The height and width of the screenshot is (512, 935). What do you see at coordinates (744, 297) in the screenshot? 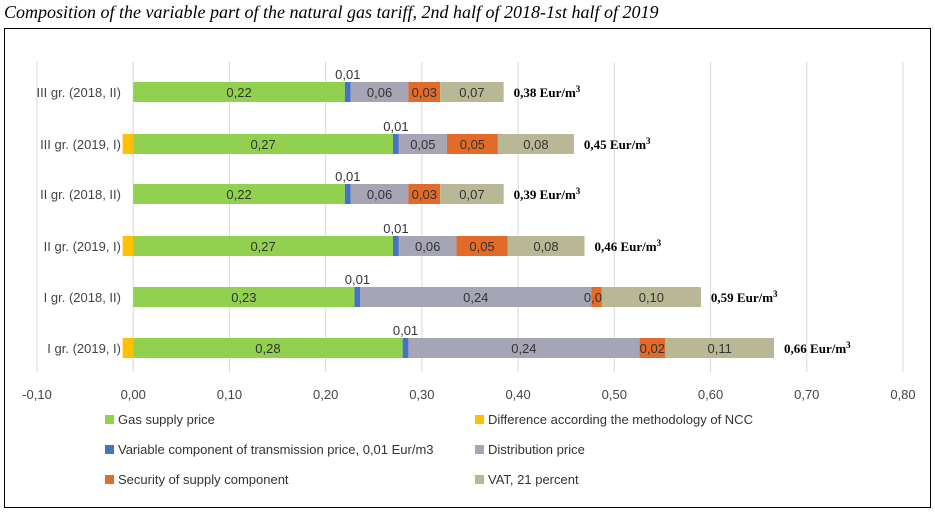
I see `total-label: 0,59 Eur/m3` at bounding box center [744, 297].